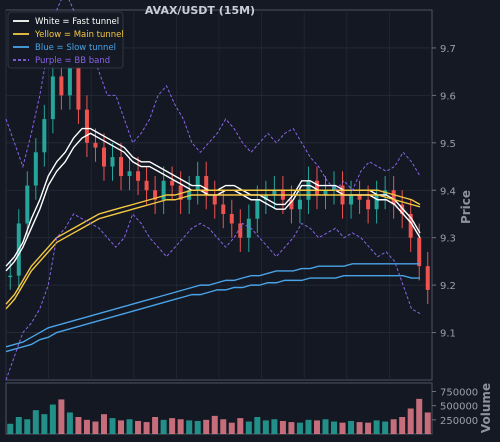 This screenshot has height=442, width=500. Describe the element at coordinates (448, 144) in the screenshot. I see `y-tick-label: 9.5` at that location.